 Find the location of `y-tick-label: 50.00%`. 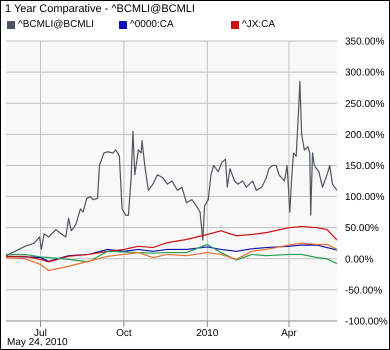

y-tick-label: 50.00% is located at coordinates (362, 228).